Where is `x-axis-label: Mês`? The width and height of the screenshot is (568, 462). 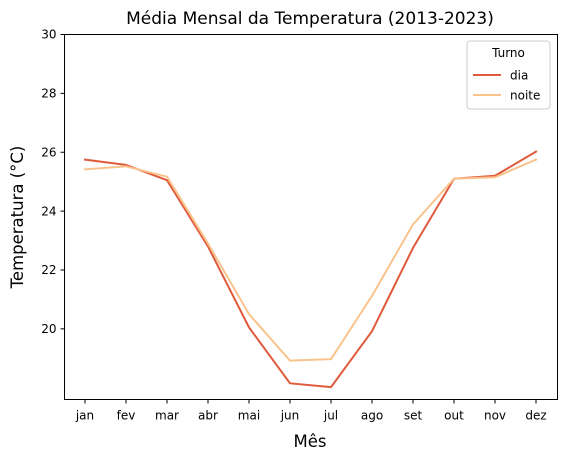 x-axis-label: Mês is located at coordinates (310, 441).